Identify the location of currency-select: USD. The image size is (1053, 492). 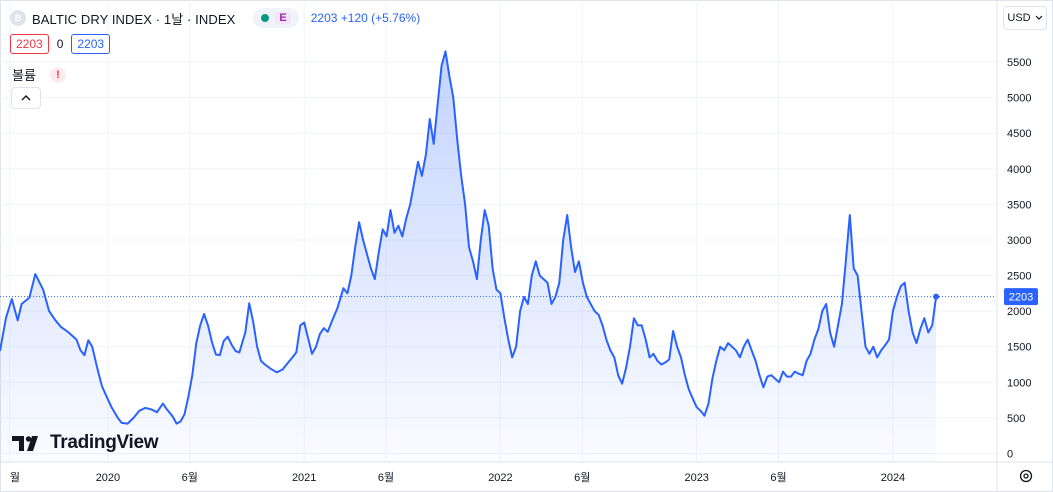
(1025, 18).